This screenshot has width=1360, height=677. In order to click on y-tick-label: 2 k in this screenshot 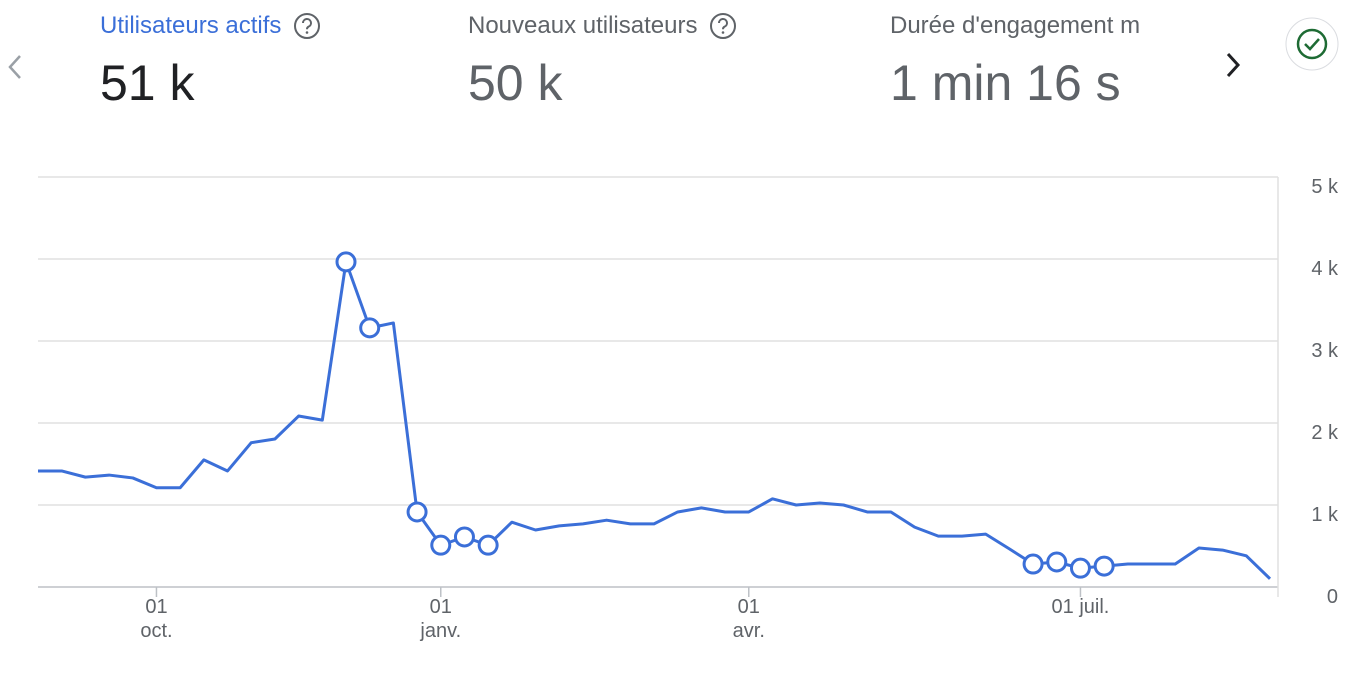, I will do `click(1325, 433)`.